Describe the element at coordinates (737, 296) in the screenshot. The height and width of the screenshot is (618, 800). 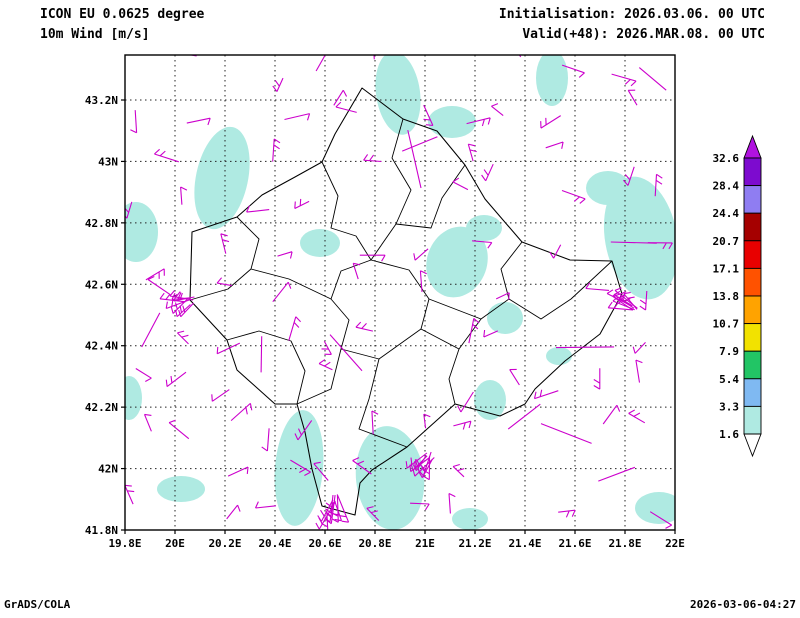
I see `colorbar-legend: 32.6 28.4 24.4 20.7 17.1 13.8 10.7 7.9 5.4 3.3 1.6` at that location.